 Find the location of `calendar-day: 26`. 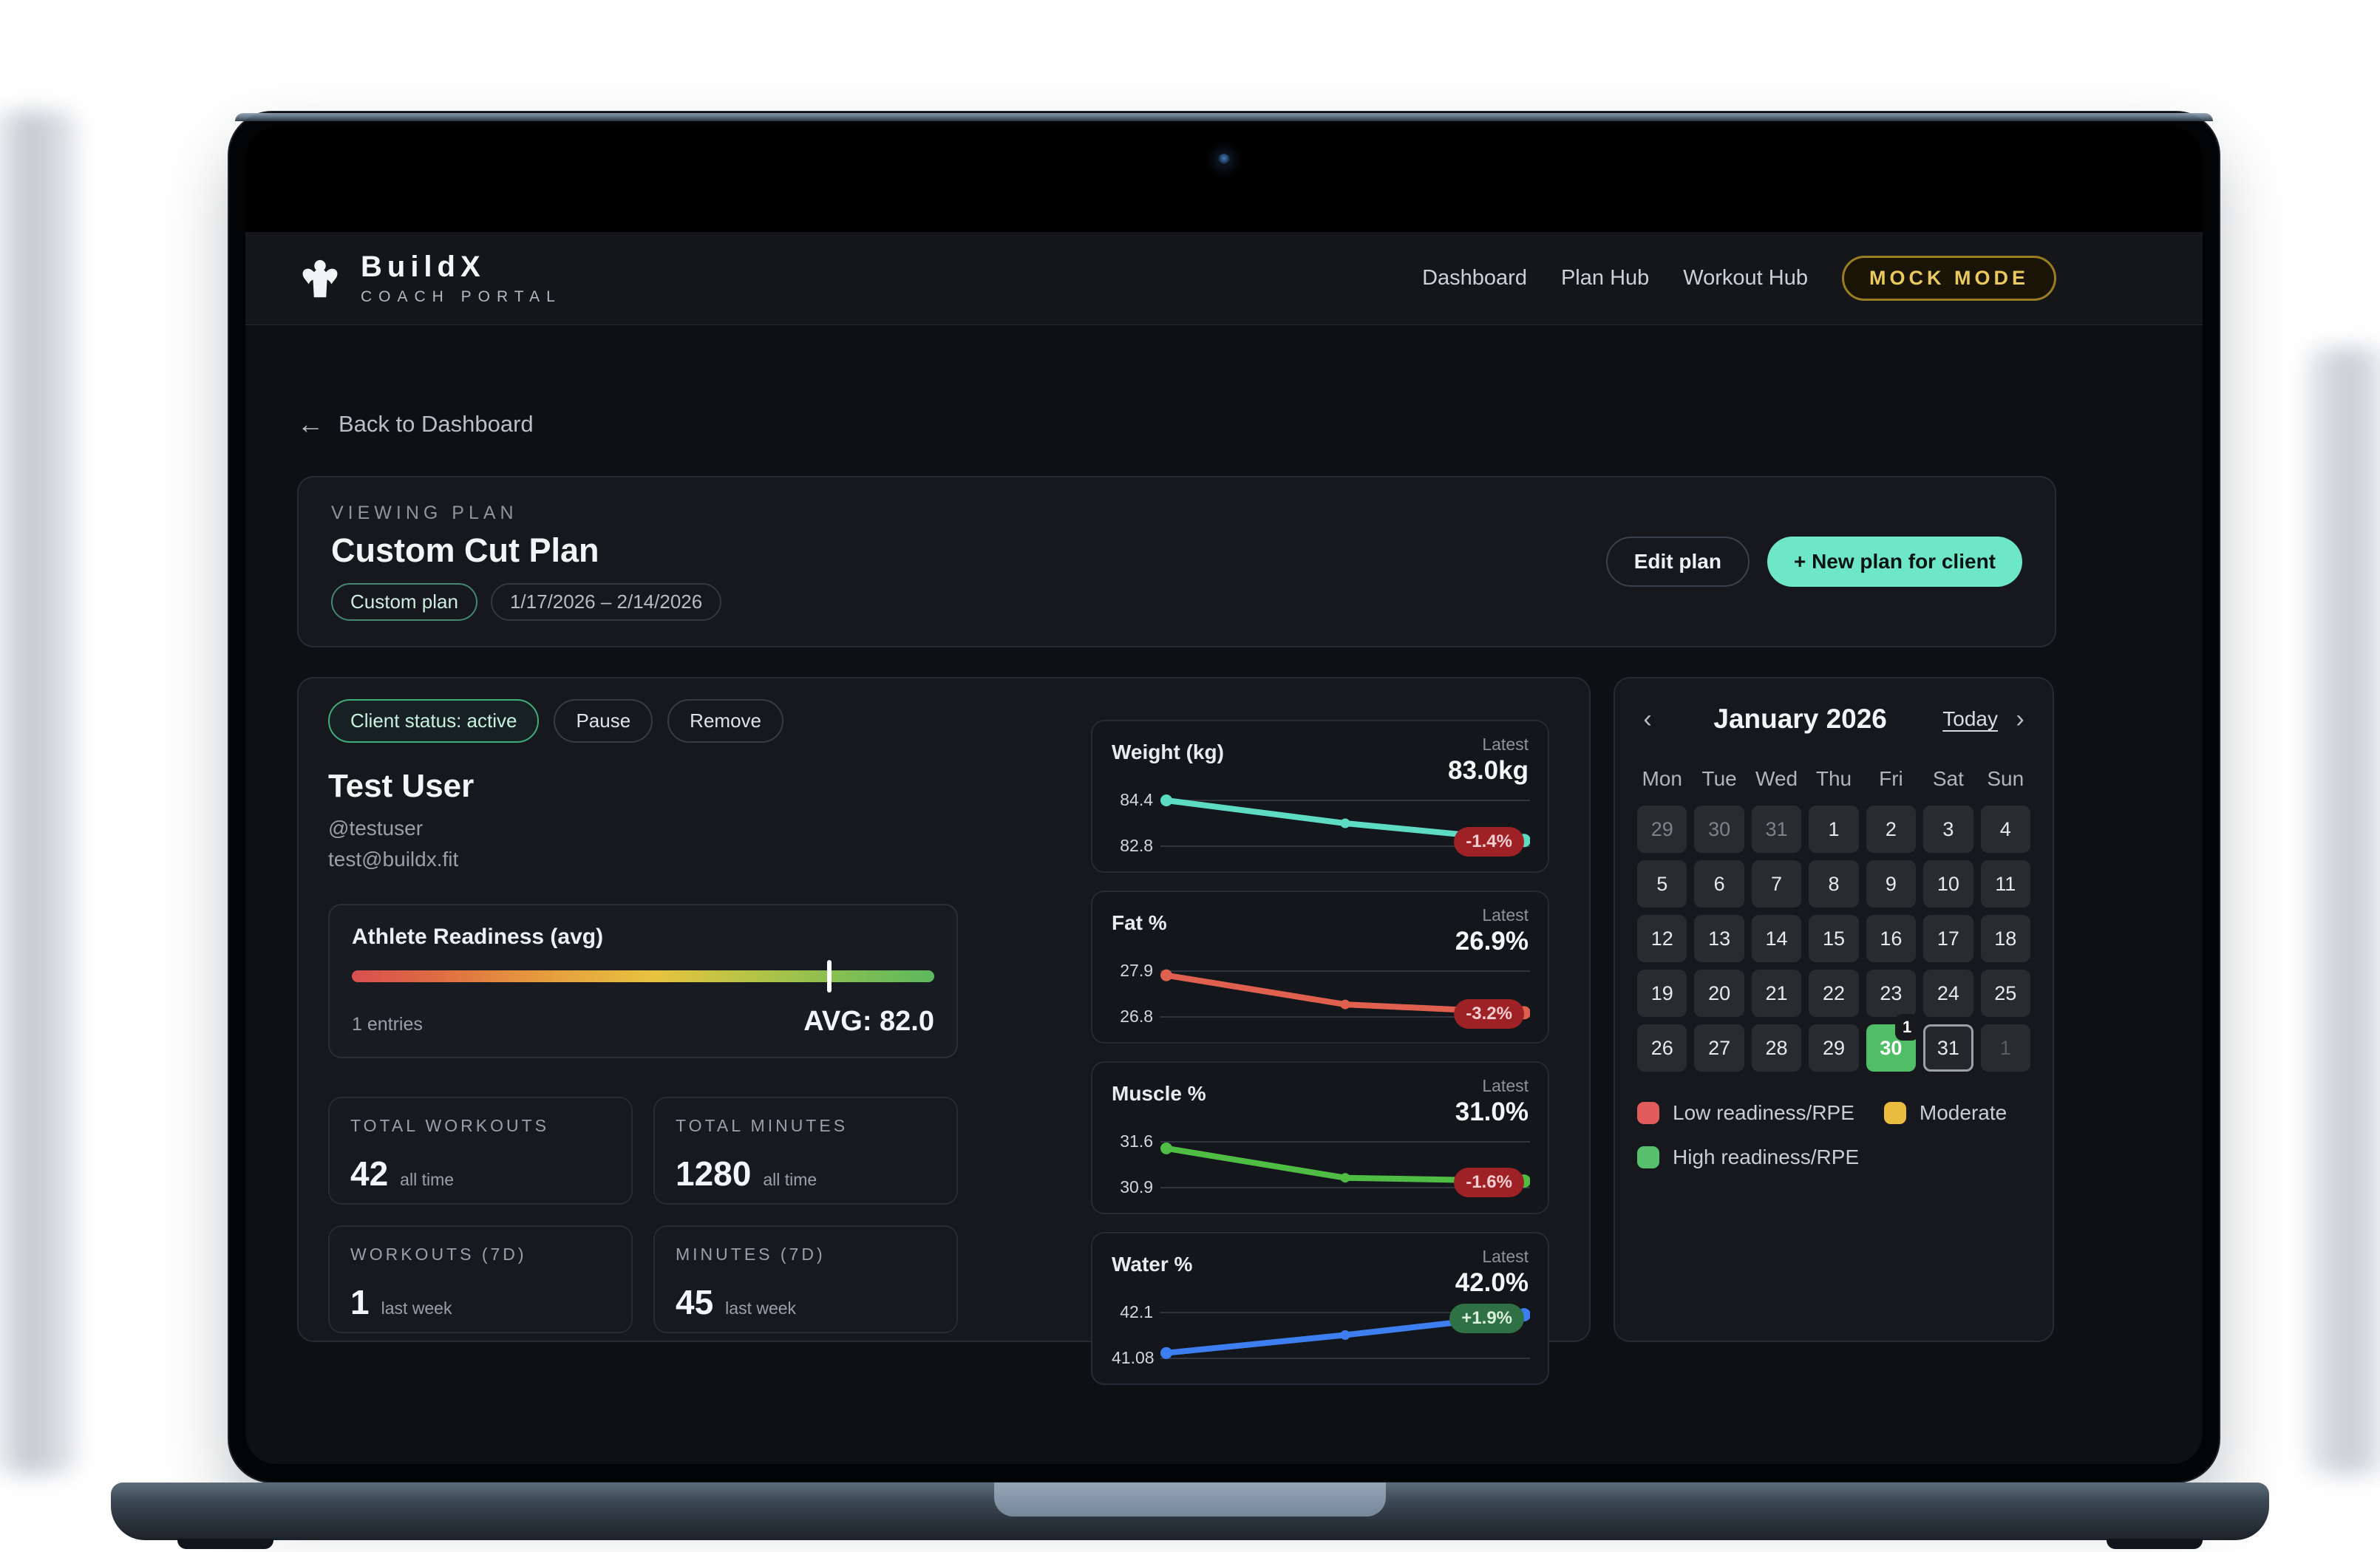

calendar-day: 26 is located at coordinates (1662, 1048).